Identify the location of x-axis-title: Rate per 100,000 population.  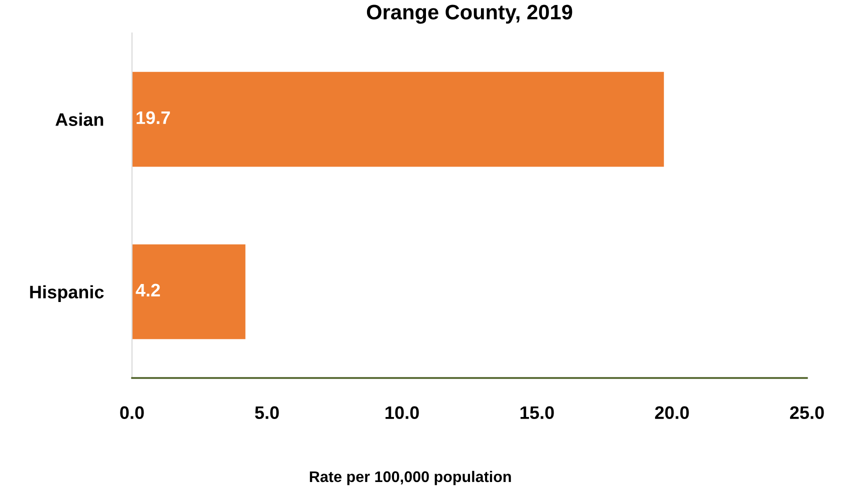
(410, 478).